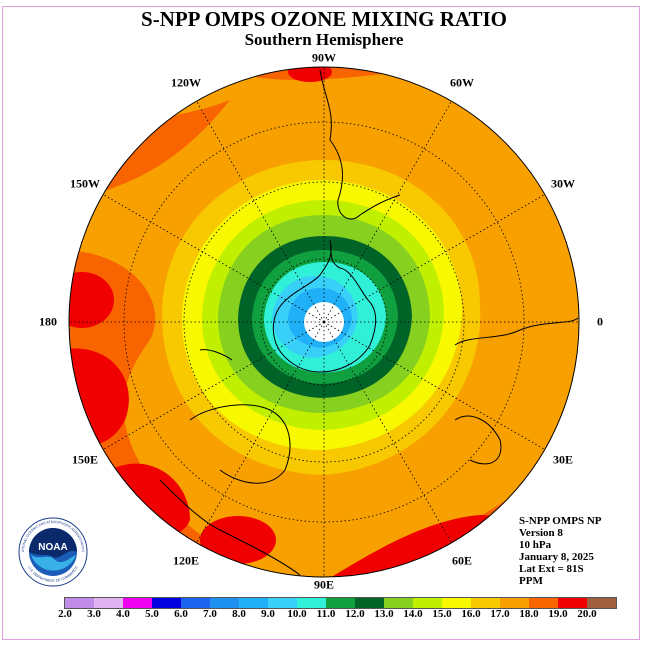  What do you see at coordinates (324, 39) in the screenshot?
I see `page-subtitle: Southern Hemisphere` at bounding box center [324, 39].